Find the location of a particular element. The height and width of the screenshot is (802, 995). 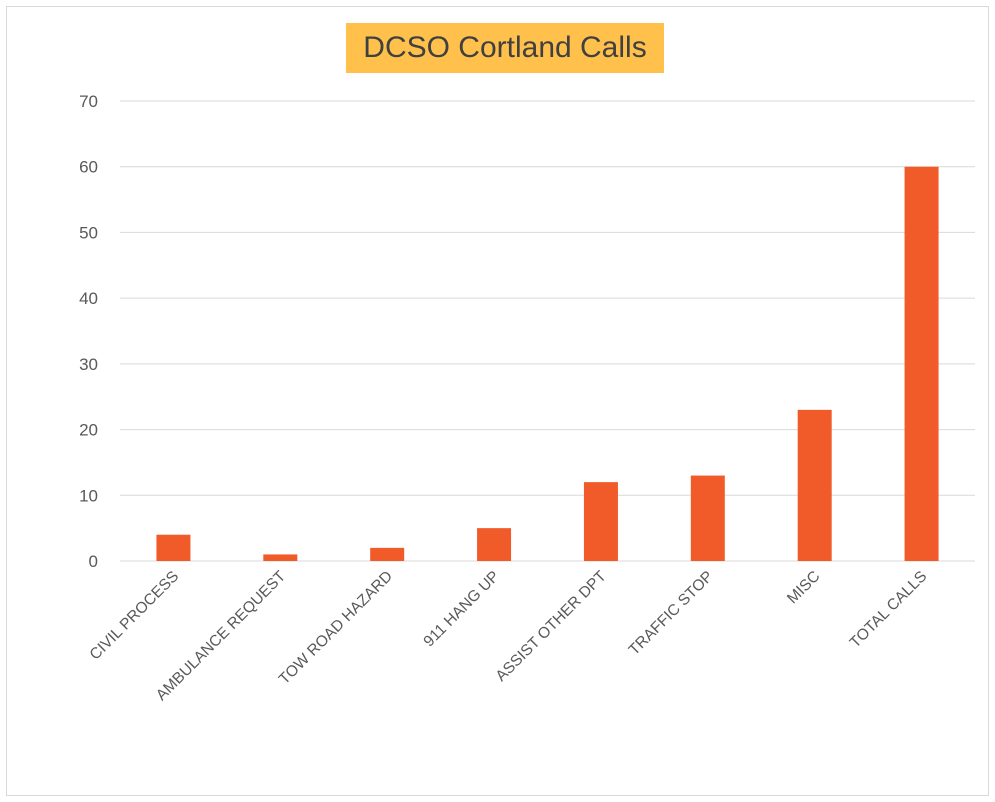

y-tick-label: 30 is located at coordinates (88, 364).